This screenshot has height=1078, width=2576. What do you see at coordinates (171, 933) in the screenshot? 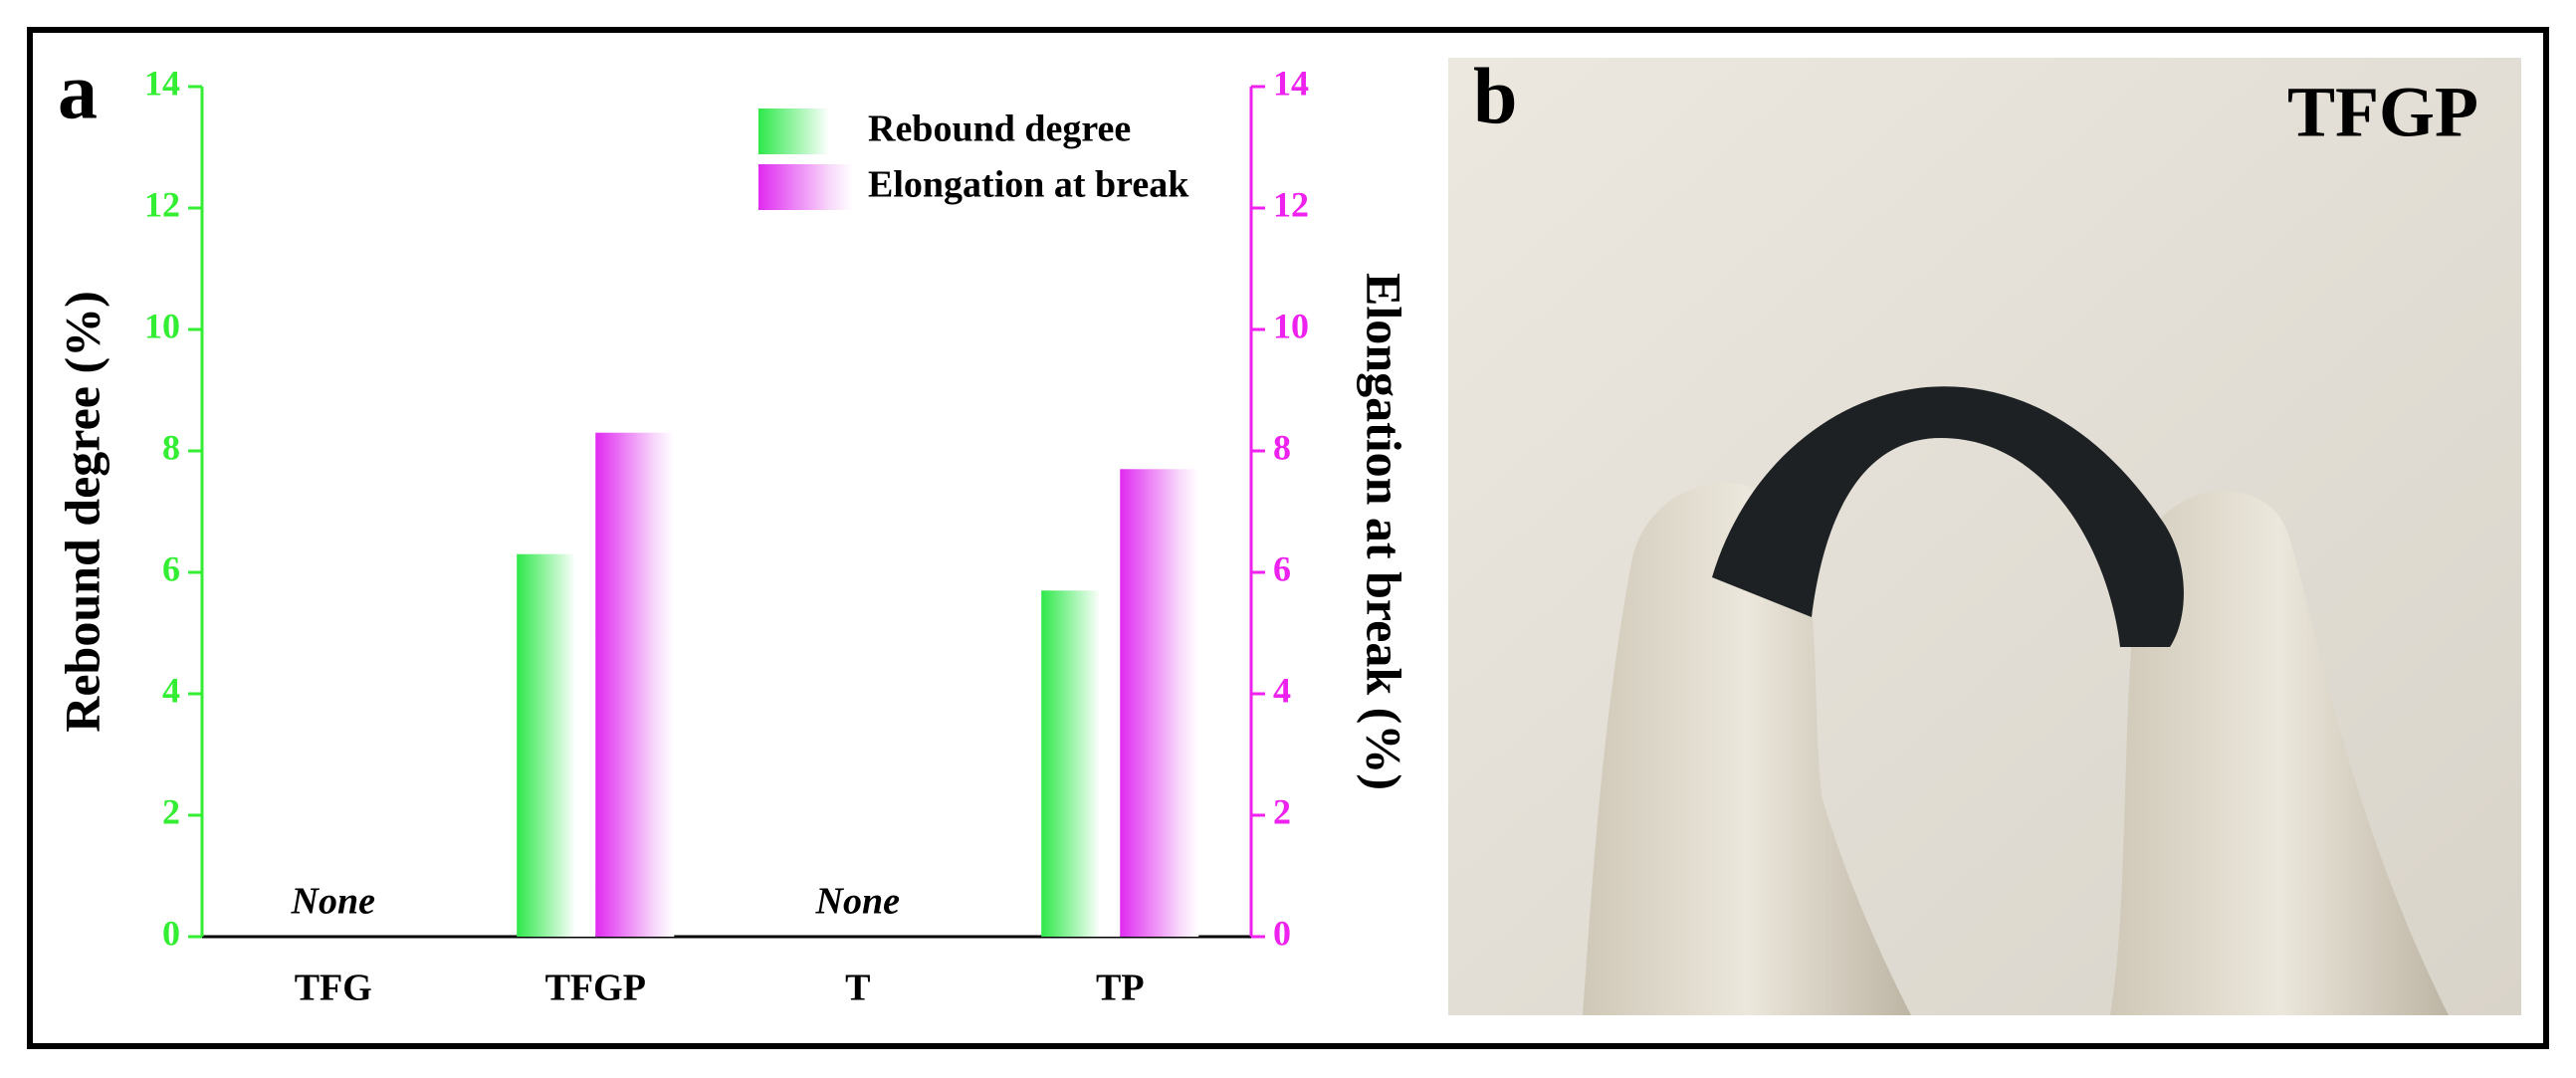
I see `y-tick-label: 0` at bounding box center [171, 933].